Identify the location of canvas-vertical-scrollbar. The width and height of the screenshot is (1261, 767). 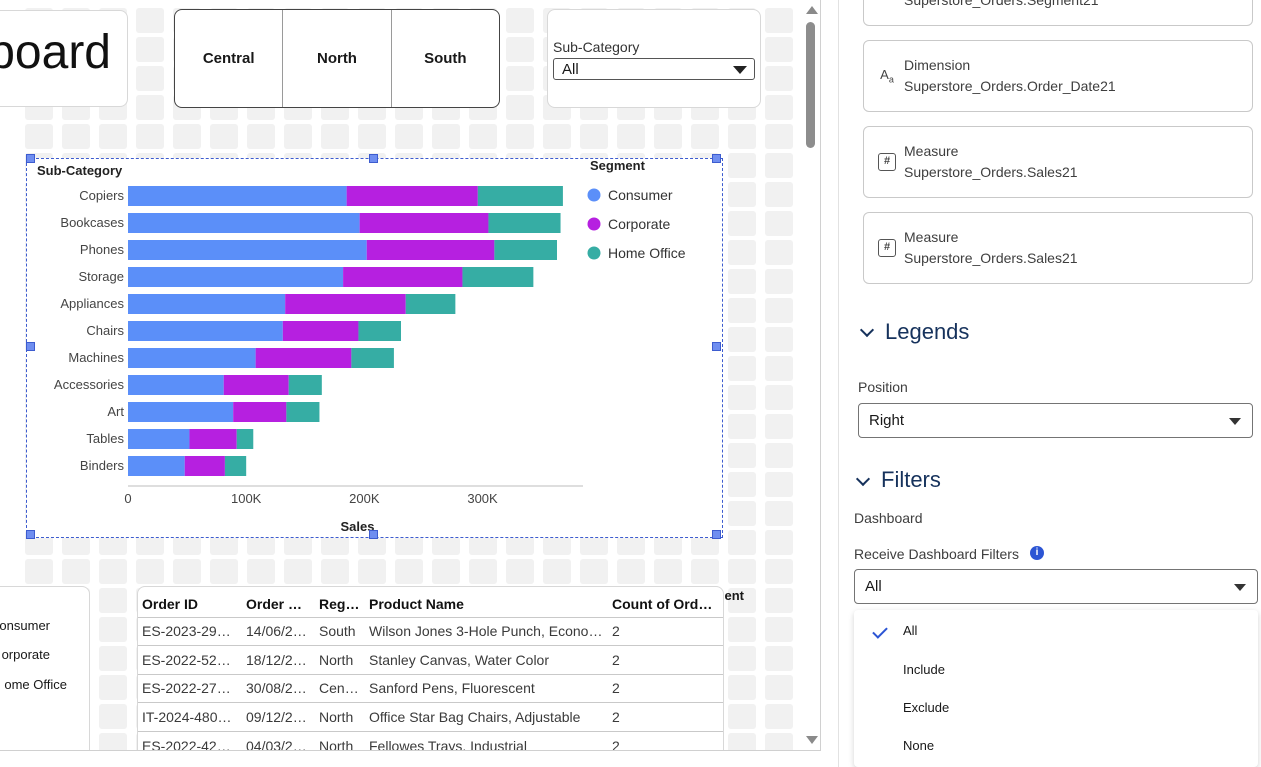
(811, 375).